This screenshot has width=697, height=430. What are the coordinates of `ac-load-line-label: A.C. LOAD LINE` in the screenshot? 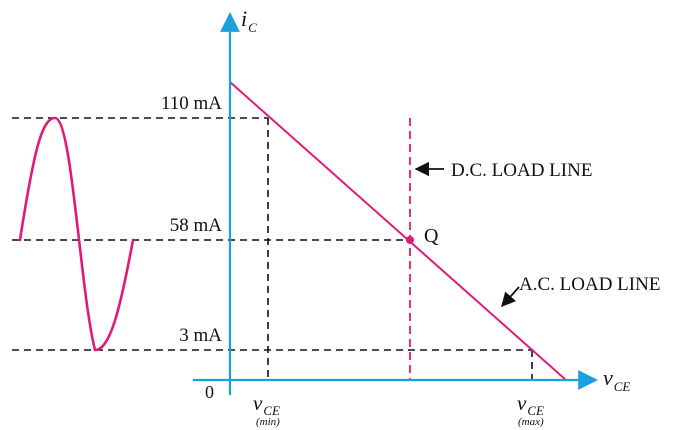 It's located at (589, 284).